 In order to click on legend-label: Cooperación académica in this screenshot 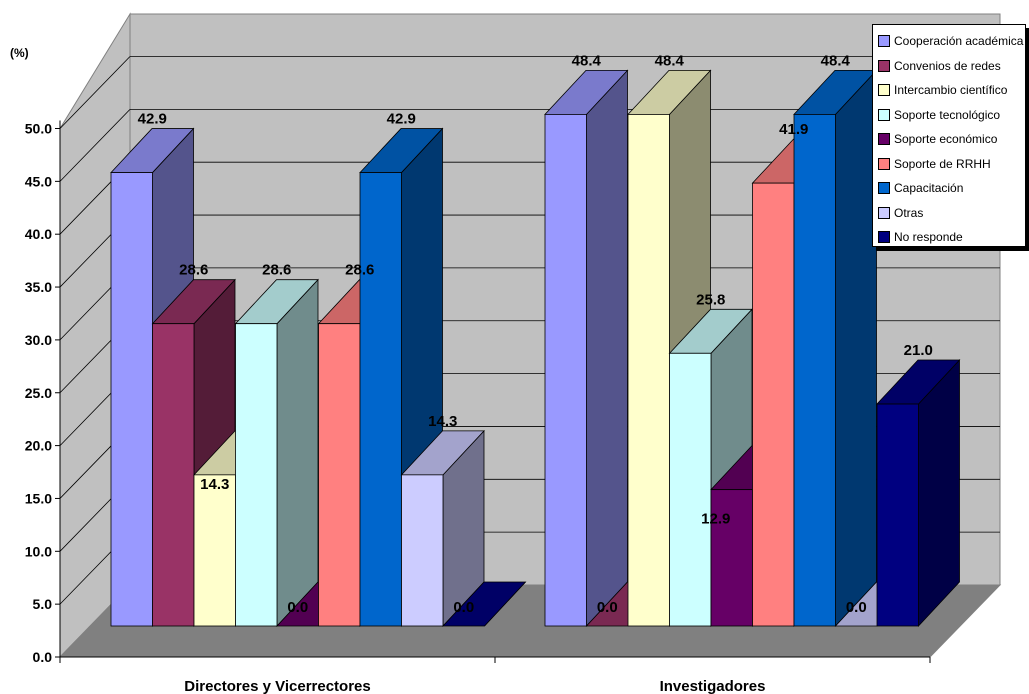, I will do `click(959, 41)`.